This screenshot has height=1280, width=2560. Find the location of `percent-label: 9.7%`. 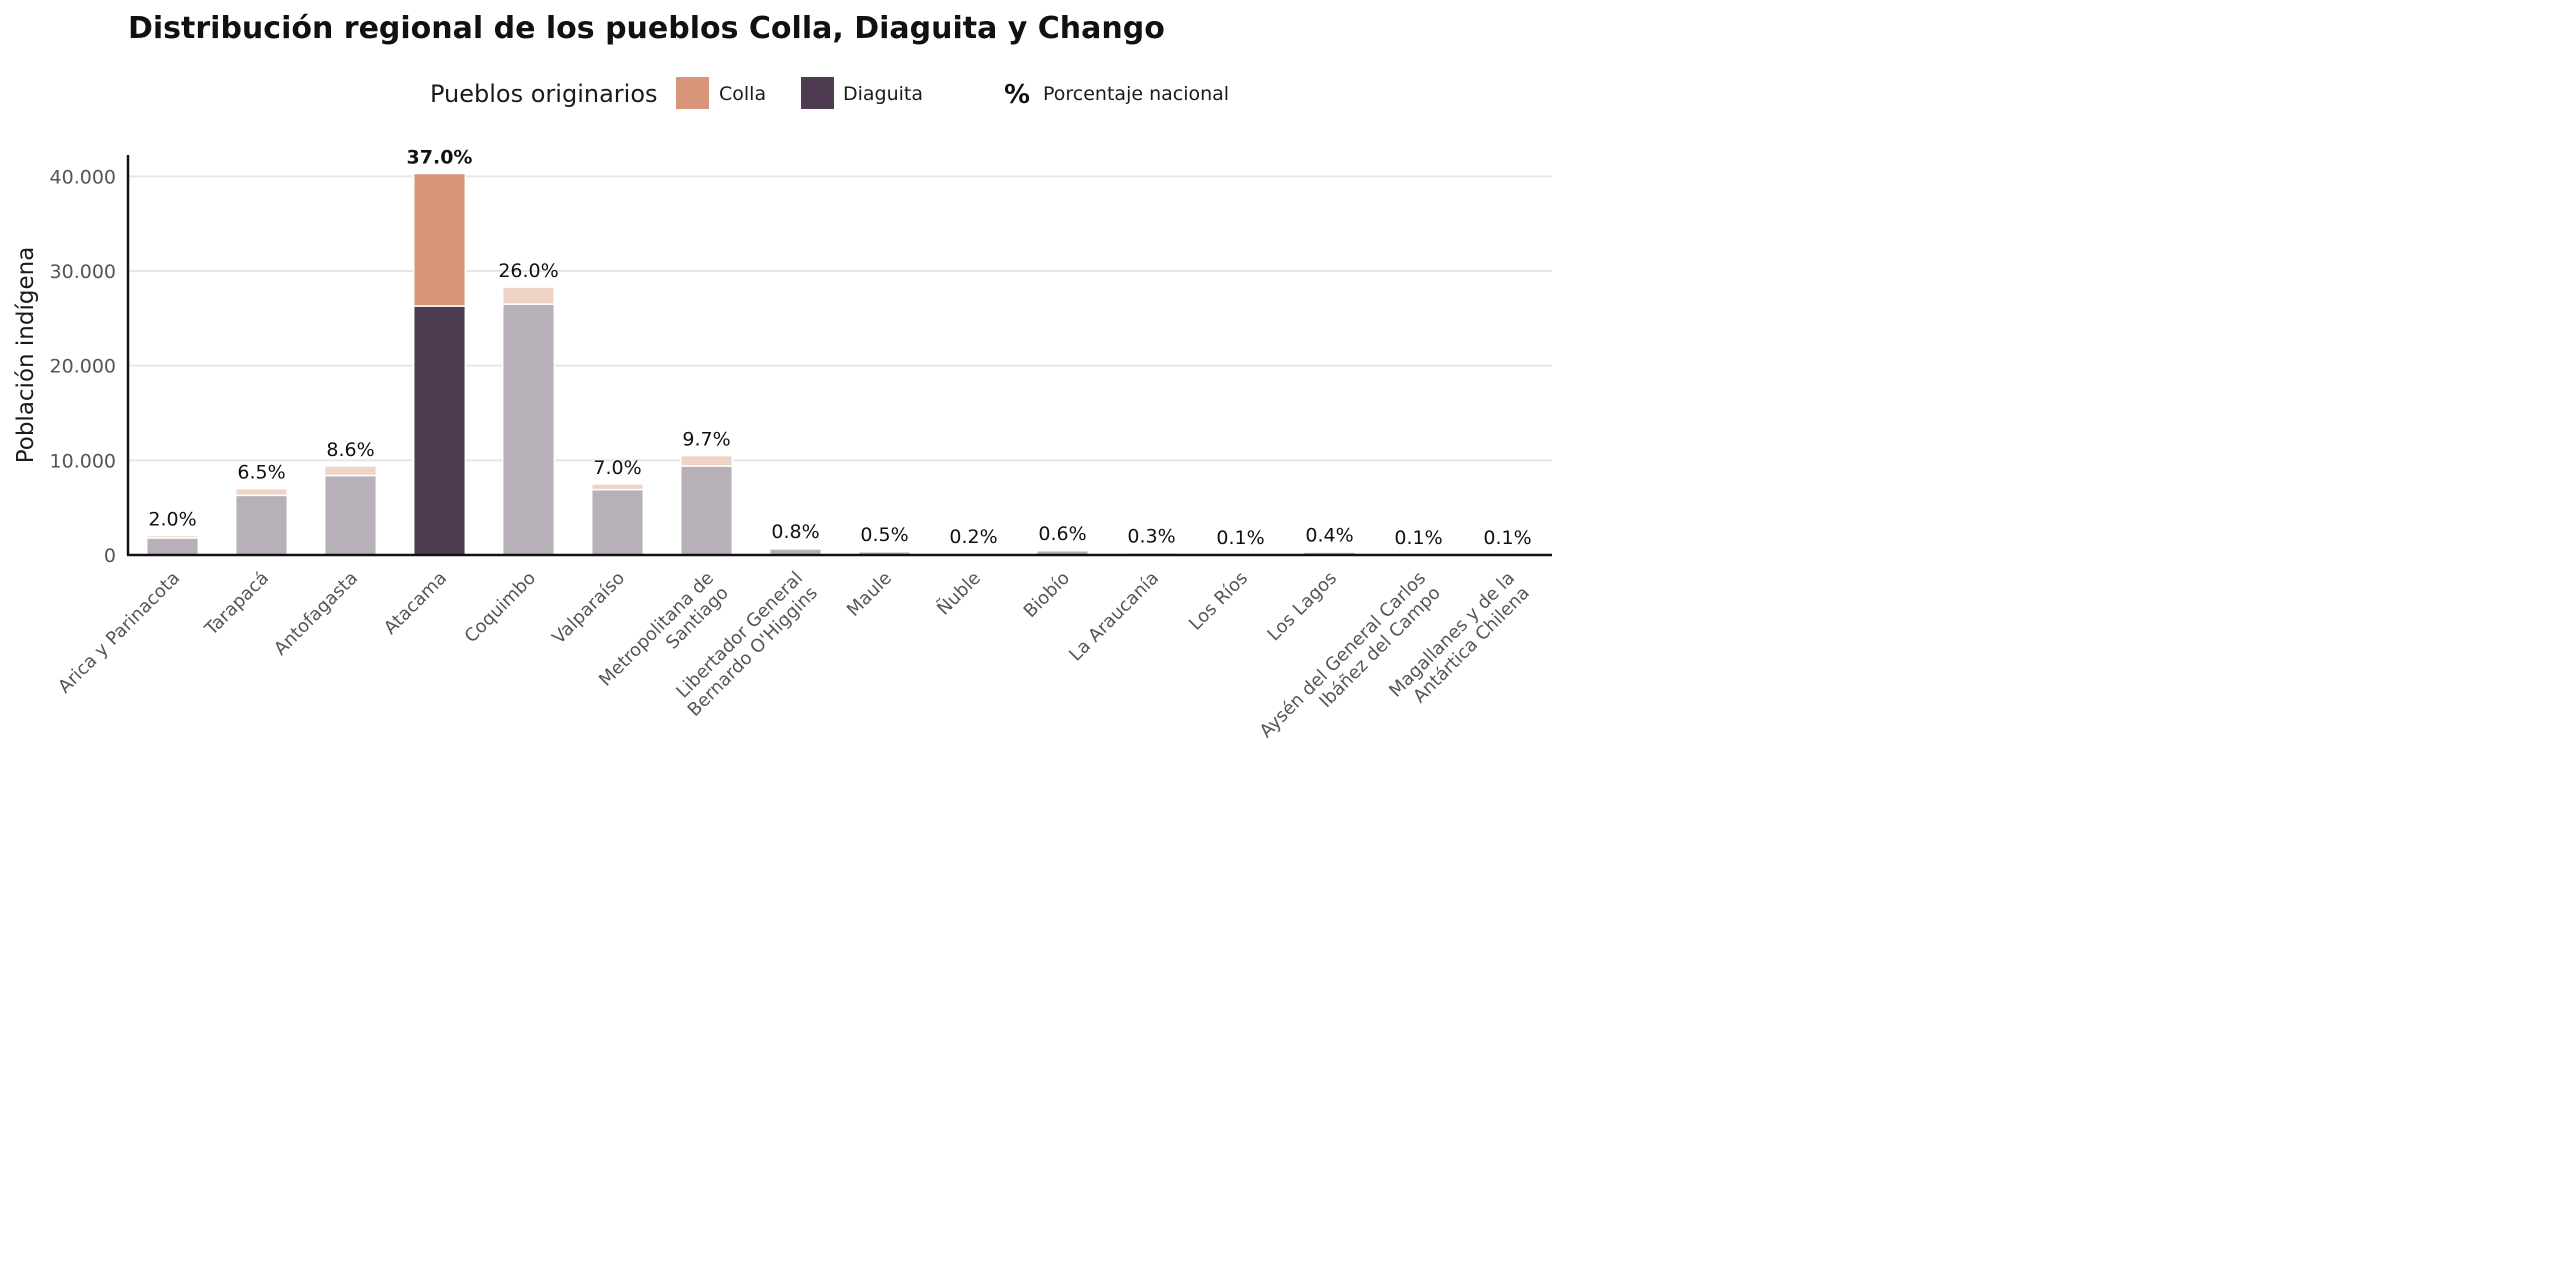

percent-label: 9.7% is located at coordinates (706, 440).